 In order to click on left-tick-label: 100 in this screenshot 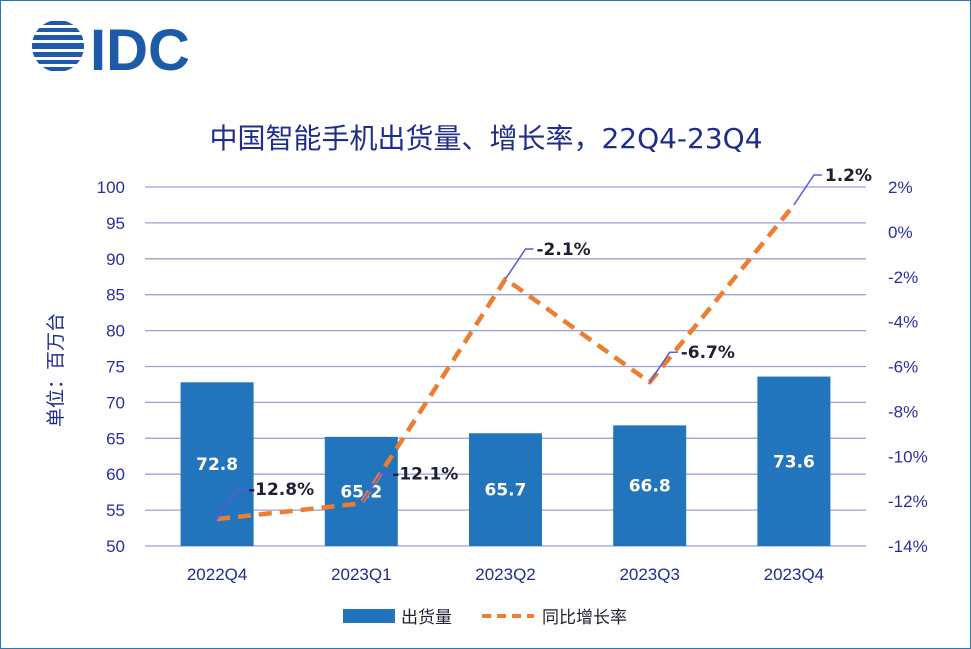, I will do `click(111, 187)`.